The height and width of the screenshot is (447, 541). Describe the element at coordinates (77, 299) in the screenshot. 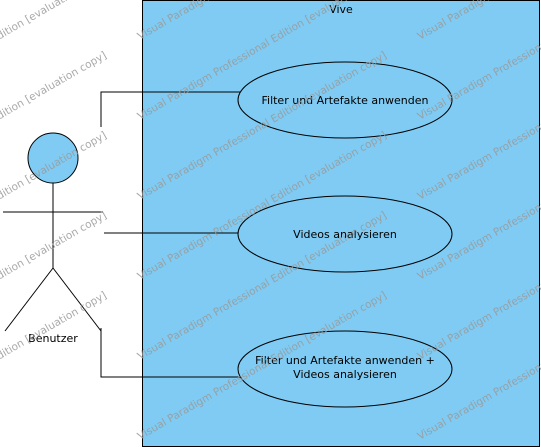

I see `actor-right-leg` at that location.